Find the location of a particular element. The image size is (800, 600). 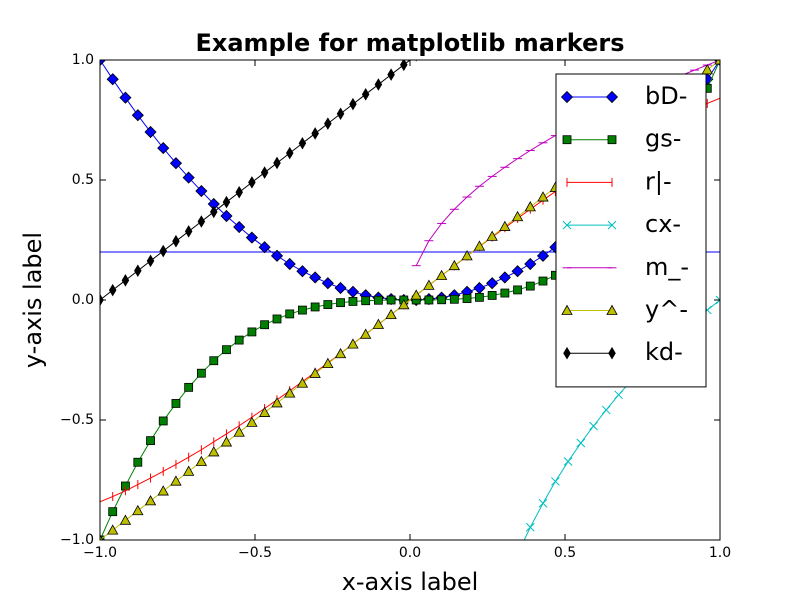

legend-label: gs- is located at coordinates (663, 139).